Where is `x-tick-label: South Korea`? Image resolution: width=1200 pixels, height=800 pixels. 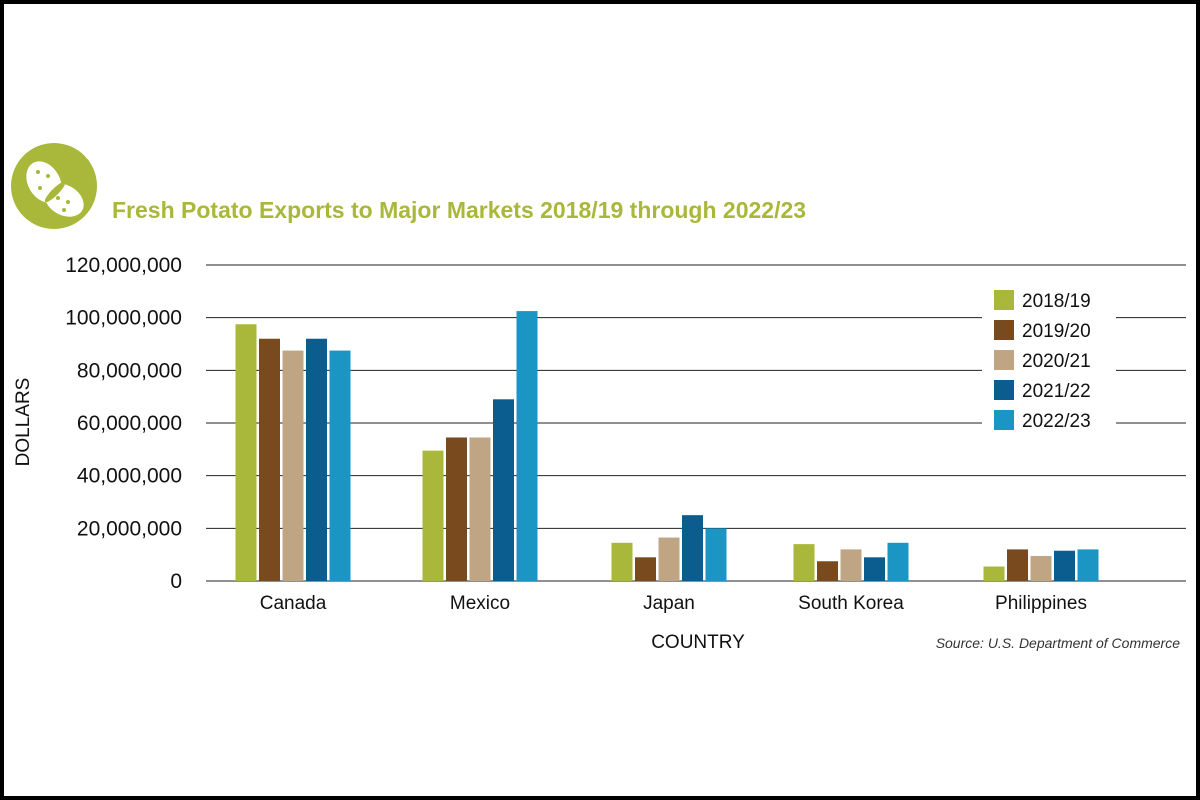
x-tick-label: South Korea is located at coordinates (851, 603).